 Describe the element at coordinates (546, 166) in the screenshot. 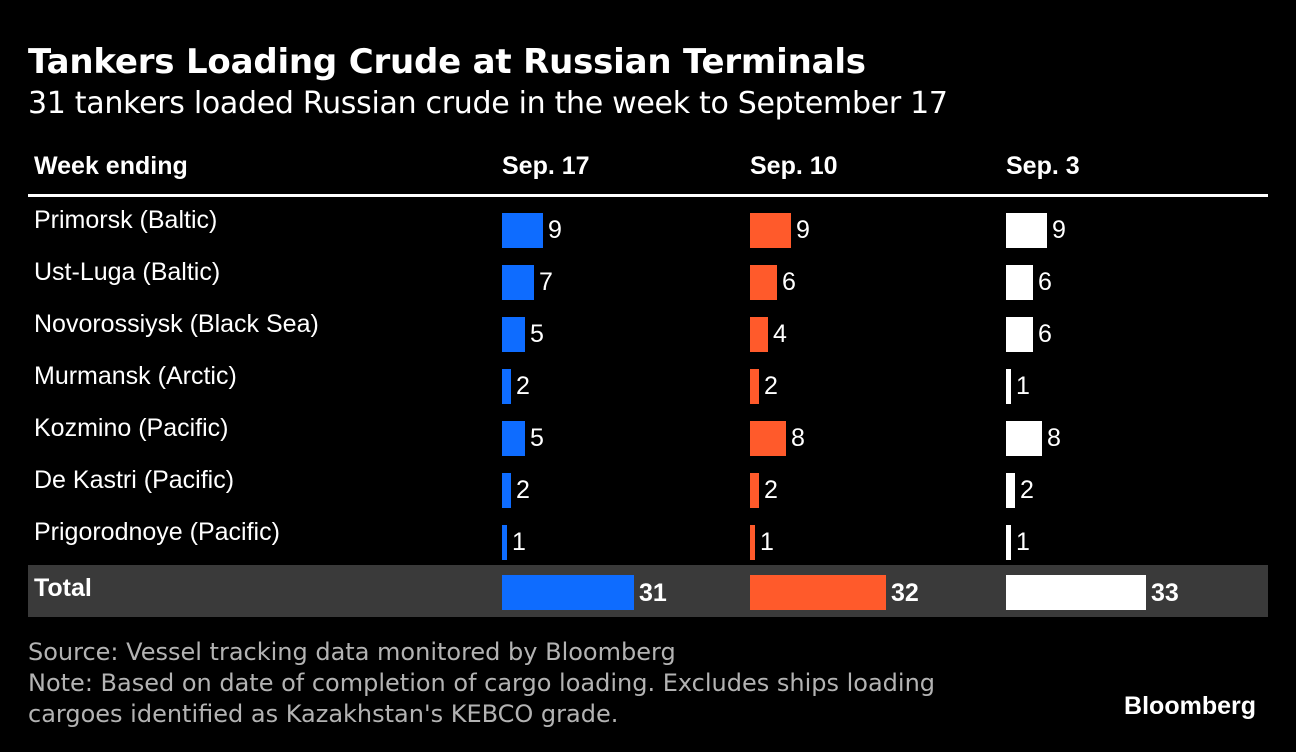

I see `header-sep-17: Sep. 17` at that location.